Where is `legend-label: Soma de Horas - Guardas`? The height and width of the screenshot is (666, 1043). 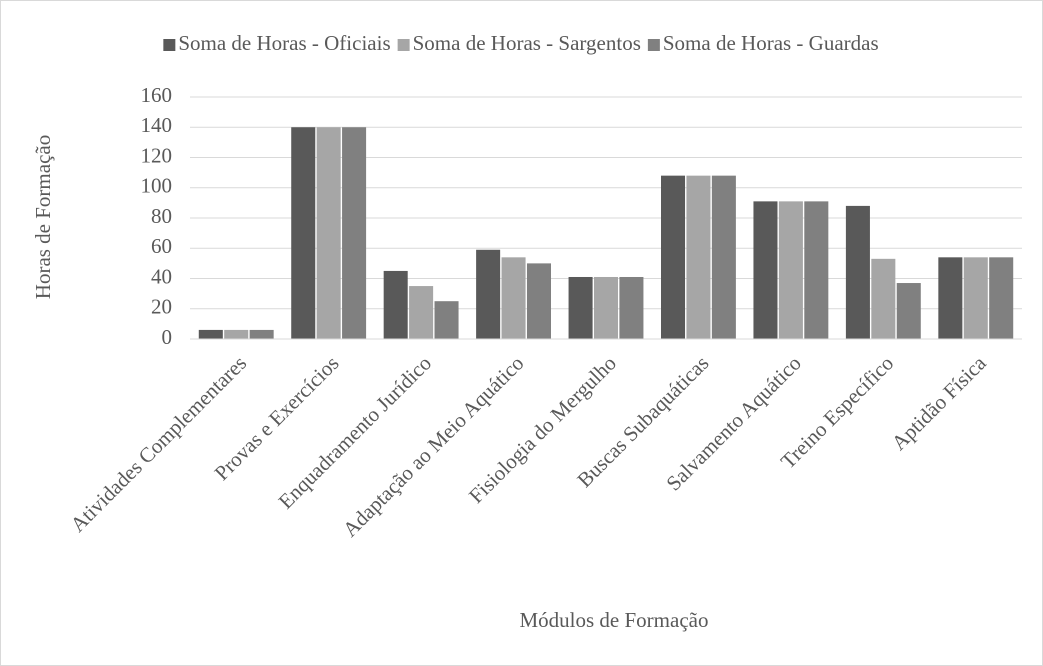
legend-label: Soma de Horas - Guardas is located at coordinates (771, 43).